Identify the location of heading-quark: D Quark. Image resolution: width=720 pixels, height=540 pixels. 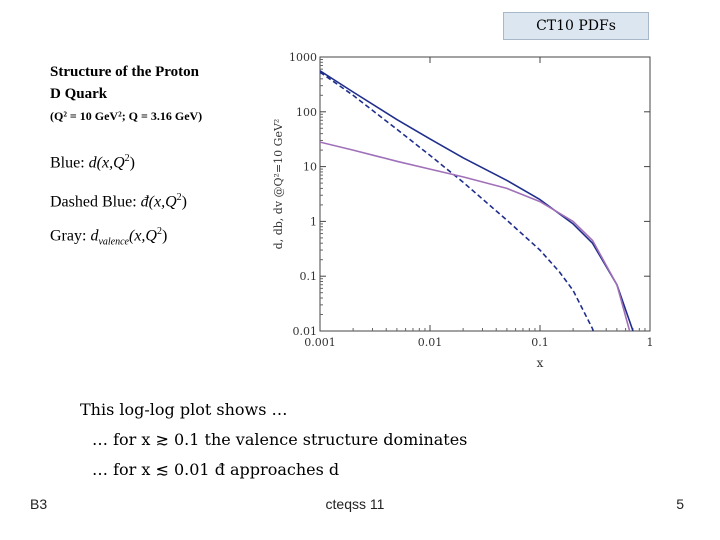
(79, 94).